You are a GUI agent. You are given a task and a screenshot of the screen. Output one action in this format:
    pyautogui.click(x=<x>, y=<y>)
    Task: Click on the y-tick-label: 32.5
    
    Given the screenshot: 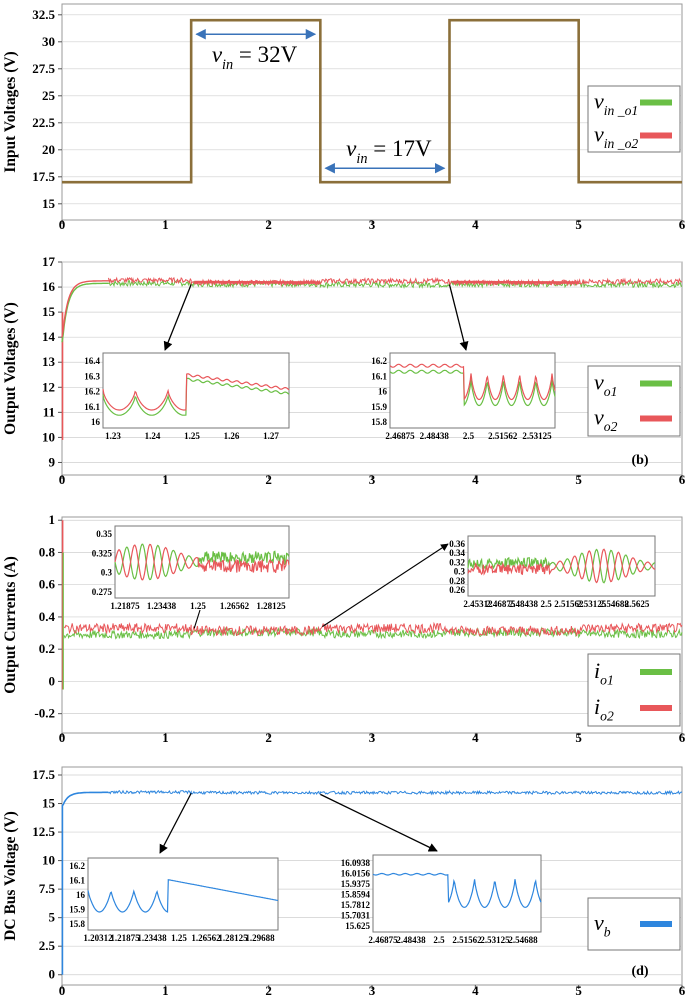 What is the action you would take?
    pyautogui.click(x=43, y=14)
    